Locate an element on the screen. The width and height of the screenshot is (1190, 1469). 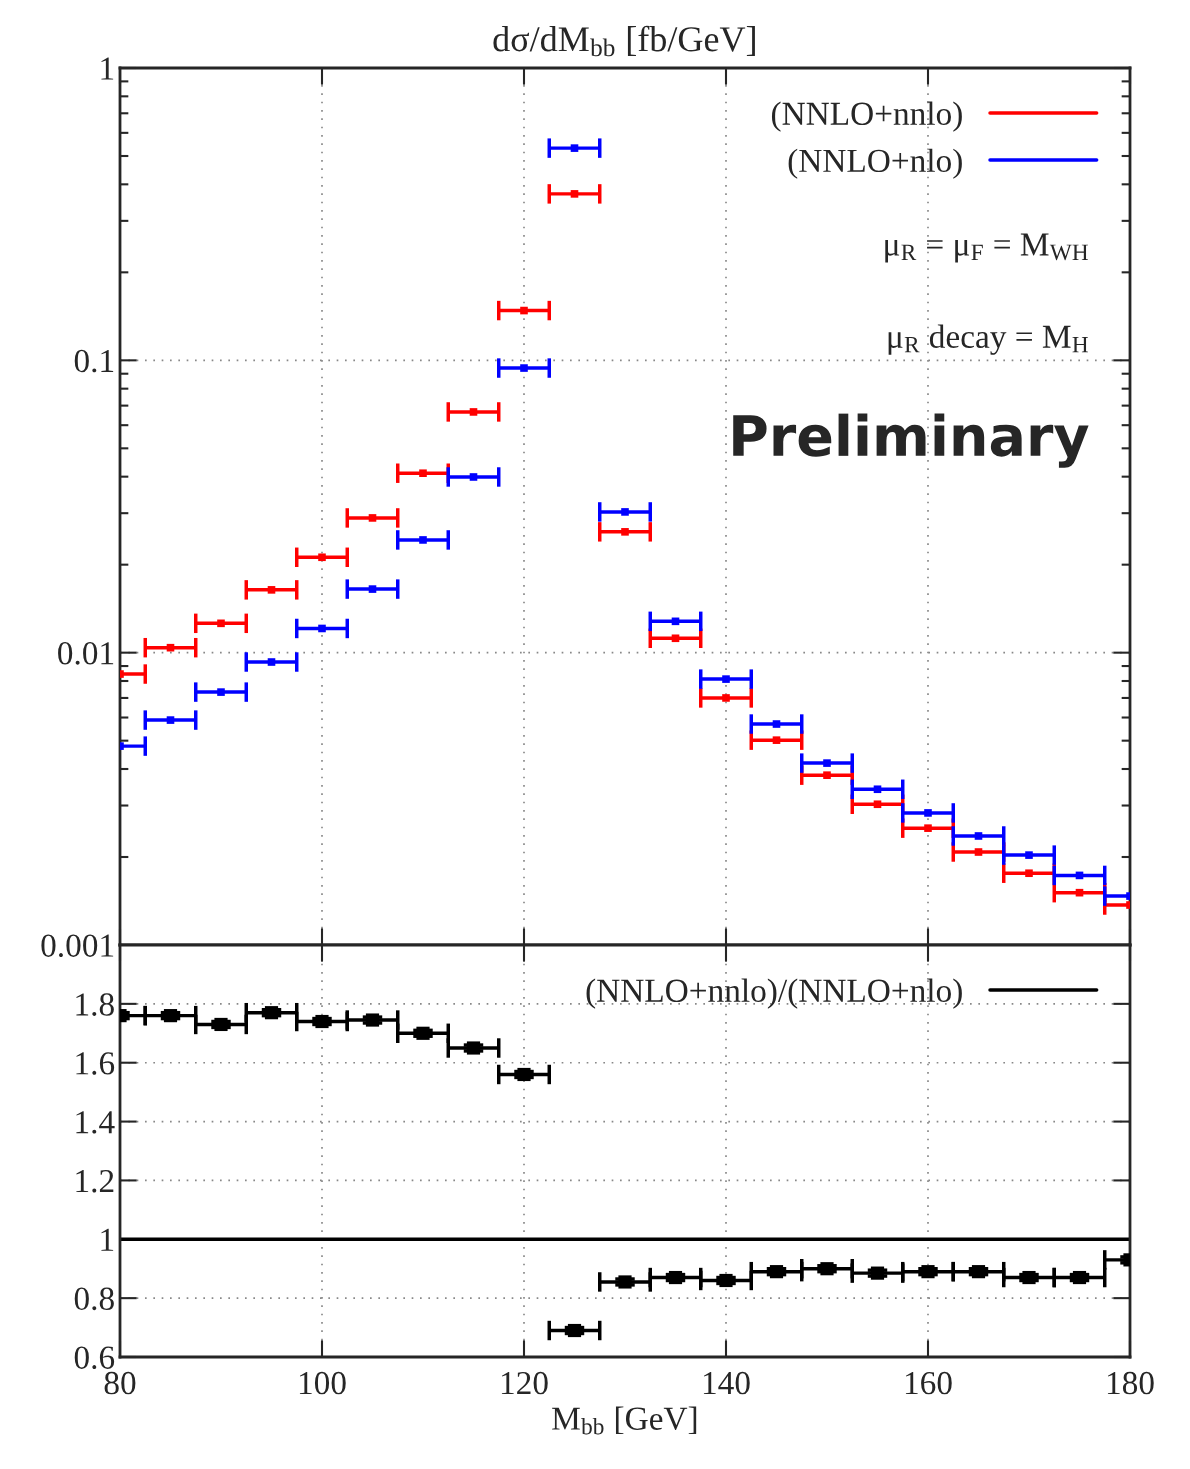
y-tick-label: 1.4 is located at coordinates (95, 1122).